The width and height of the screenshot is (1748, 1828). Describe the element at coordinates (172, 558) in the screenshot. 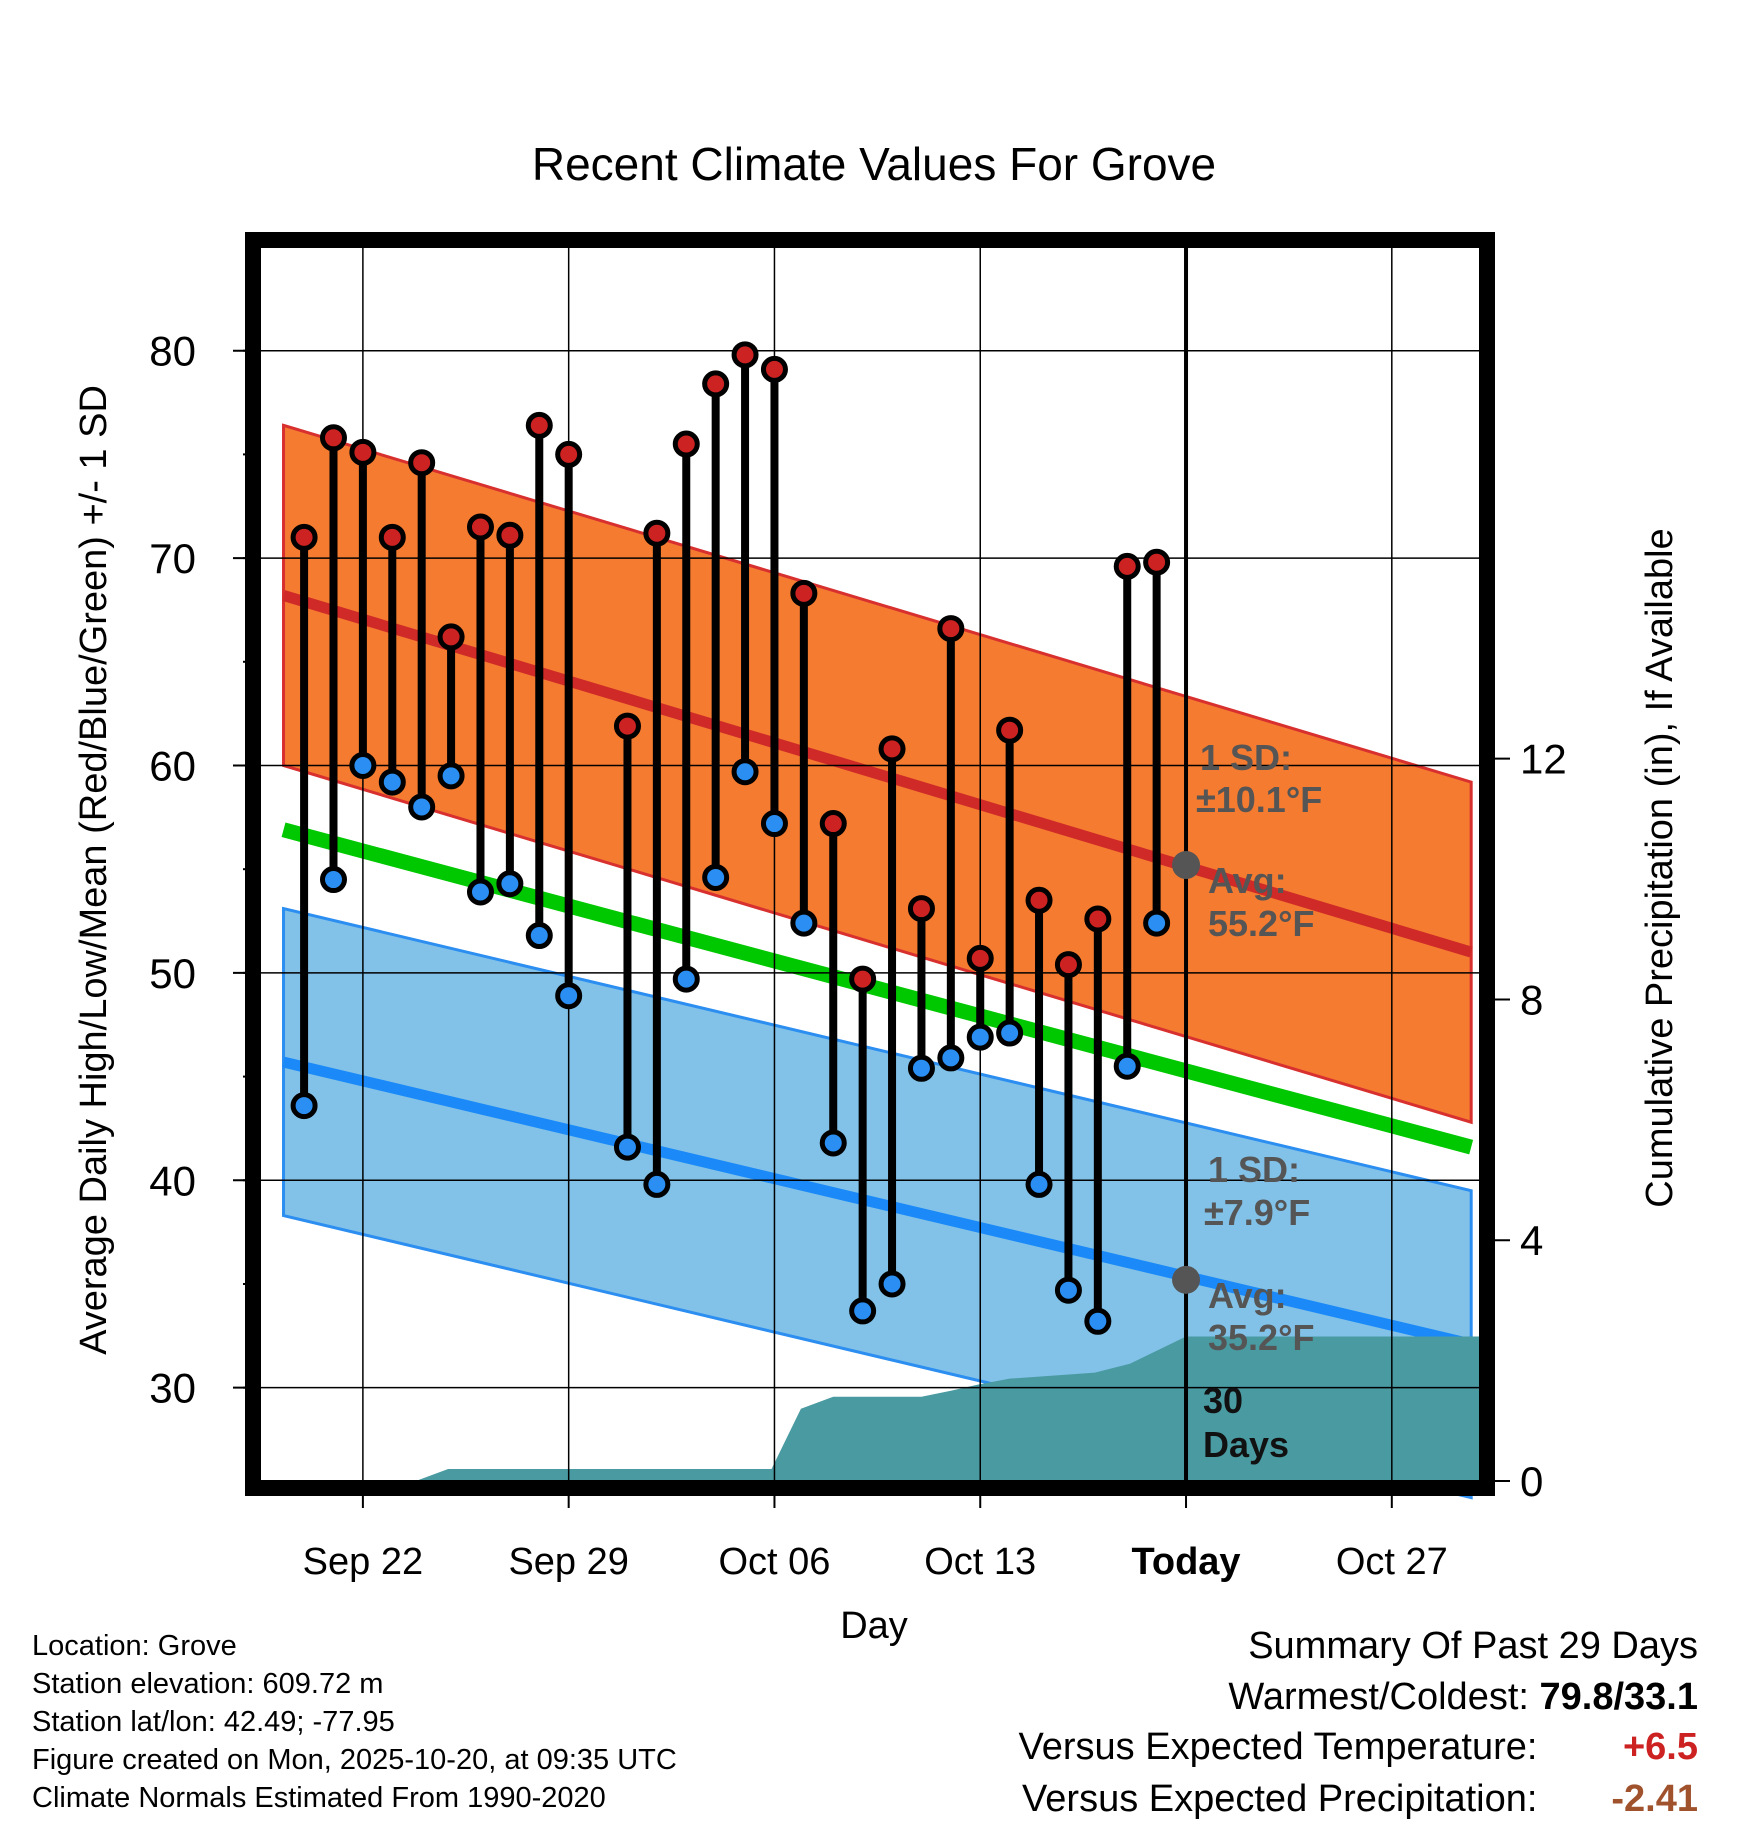

I see `y-tick-label: 70` at that location.